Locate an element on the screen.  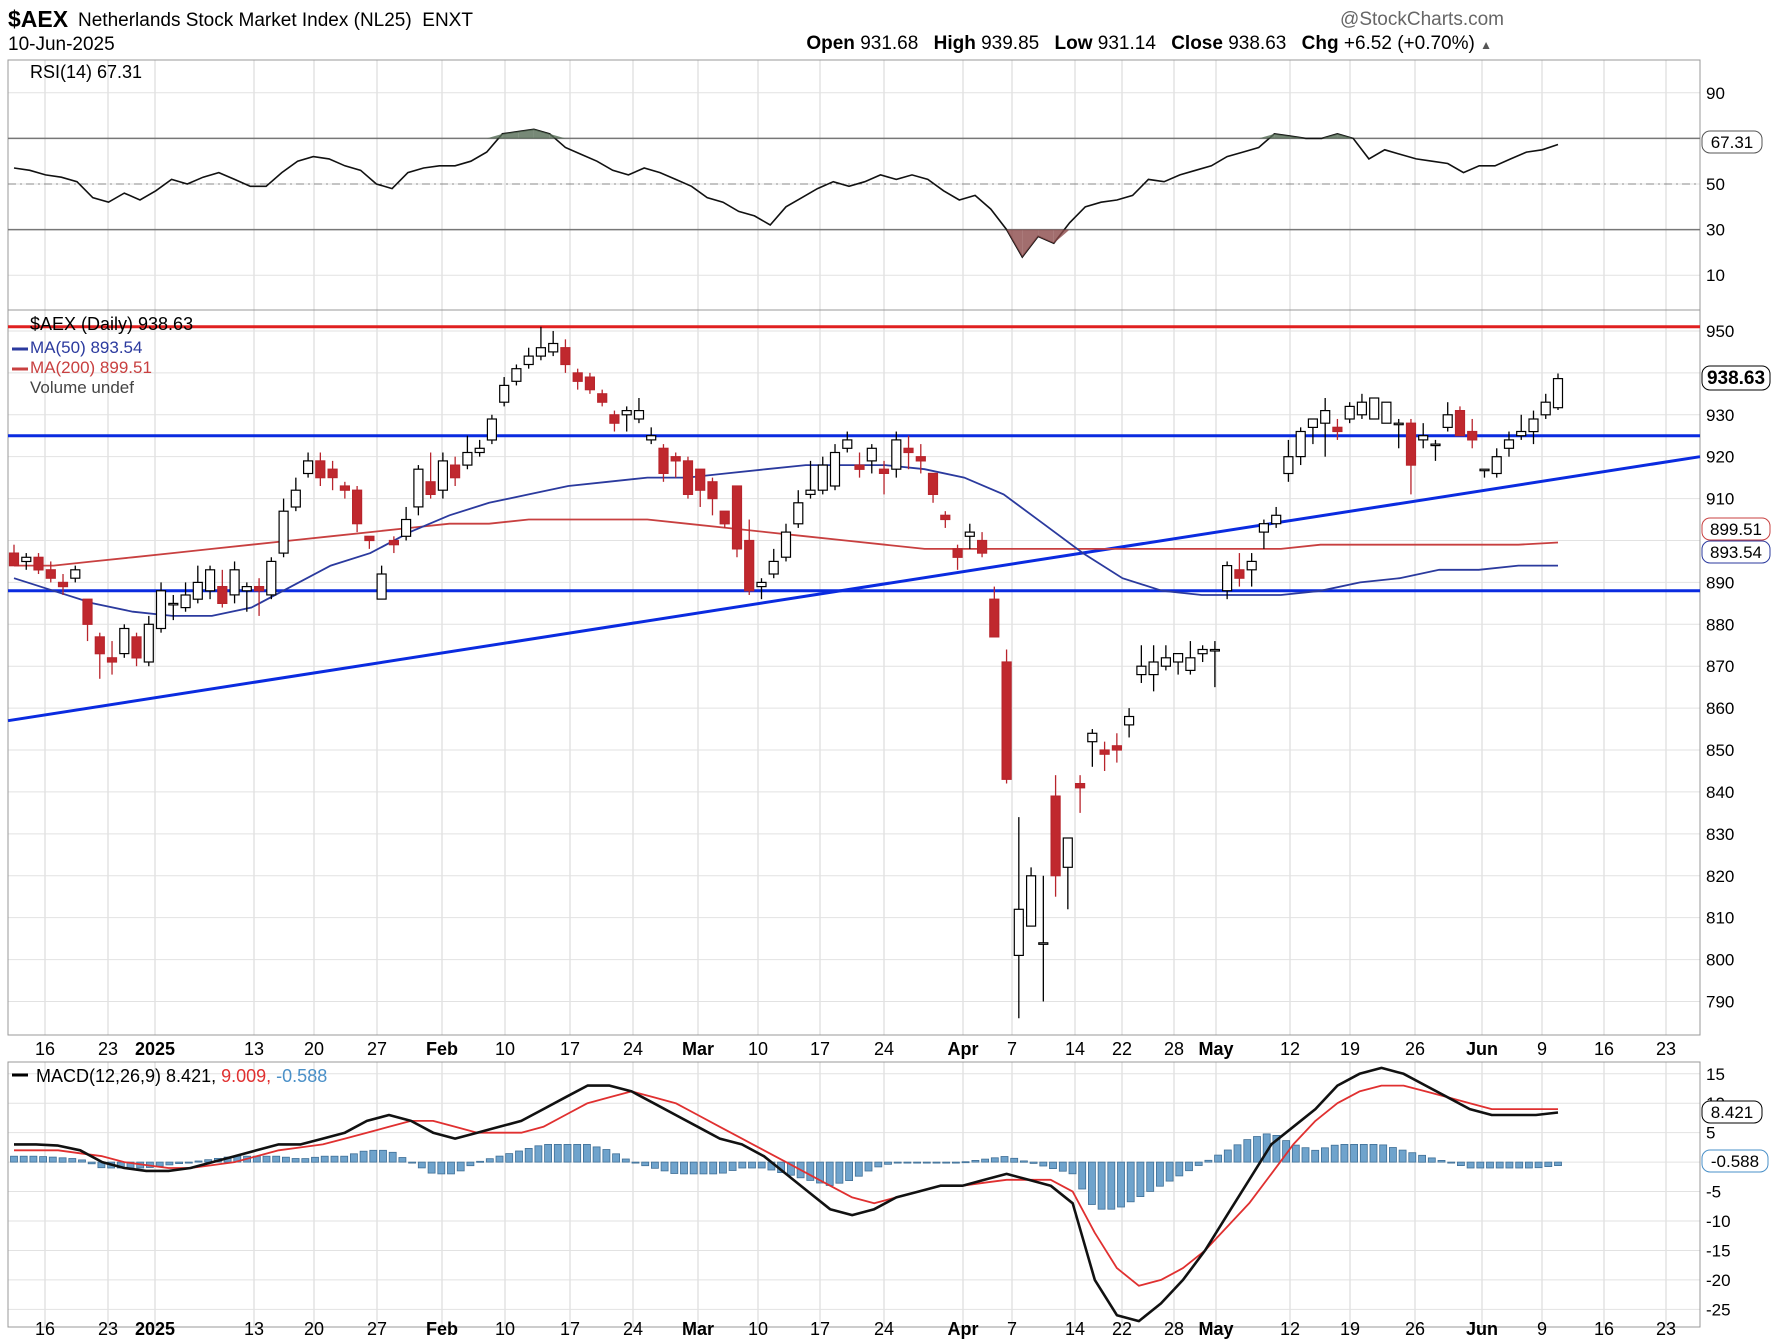
ma200-tag: 899.51 is located at coordinates (1736, 529).